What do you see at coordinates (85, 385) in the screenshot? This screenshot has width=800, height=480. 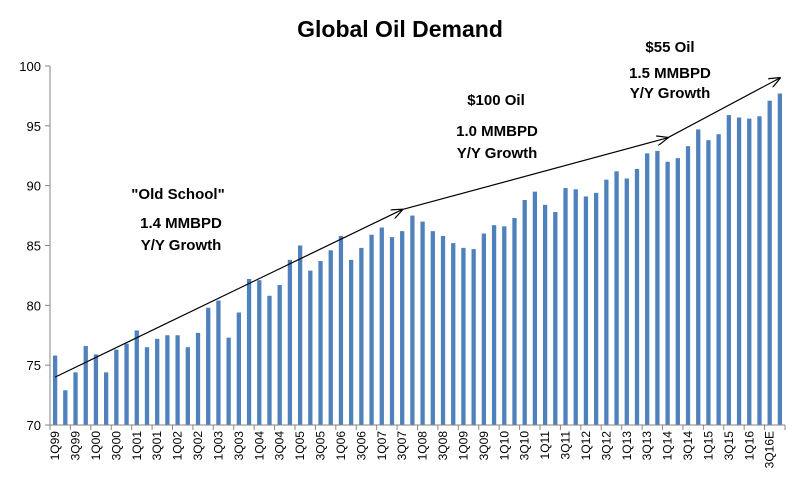 I see `bar-4q99` at bounding box center [85, 385].